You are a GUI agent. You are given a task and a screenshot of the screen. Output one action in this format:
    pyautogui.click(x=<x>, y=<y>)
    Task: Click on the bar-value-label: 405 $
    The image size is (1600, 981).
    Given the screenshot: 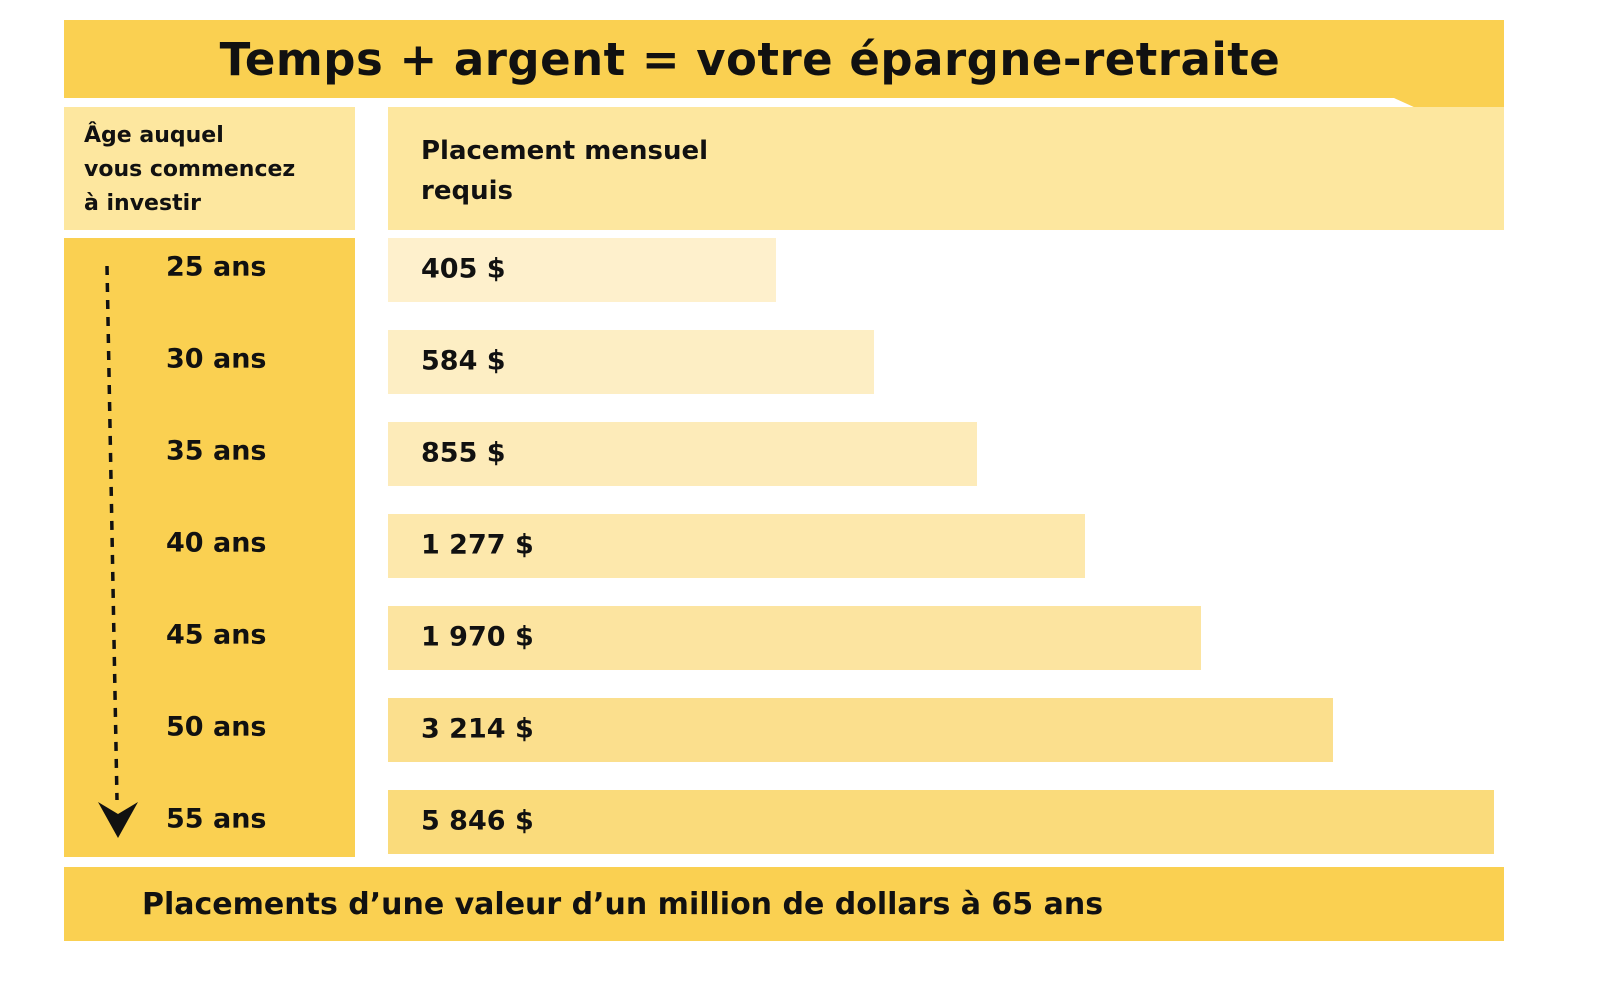 What is the action you would take?
    pyautogui.click(x=463, y=269)
    